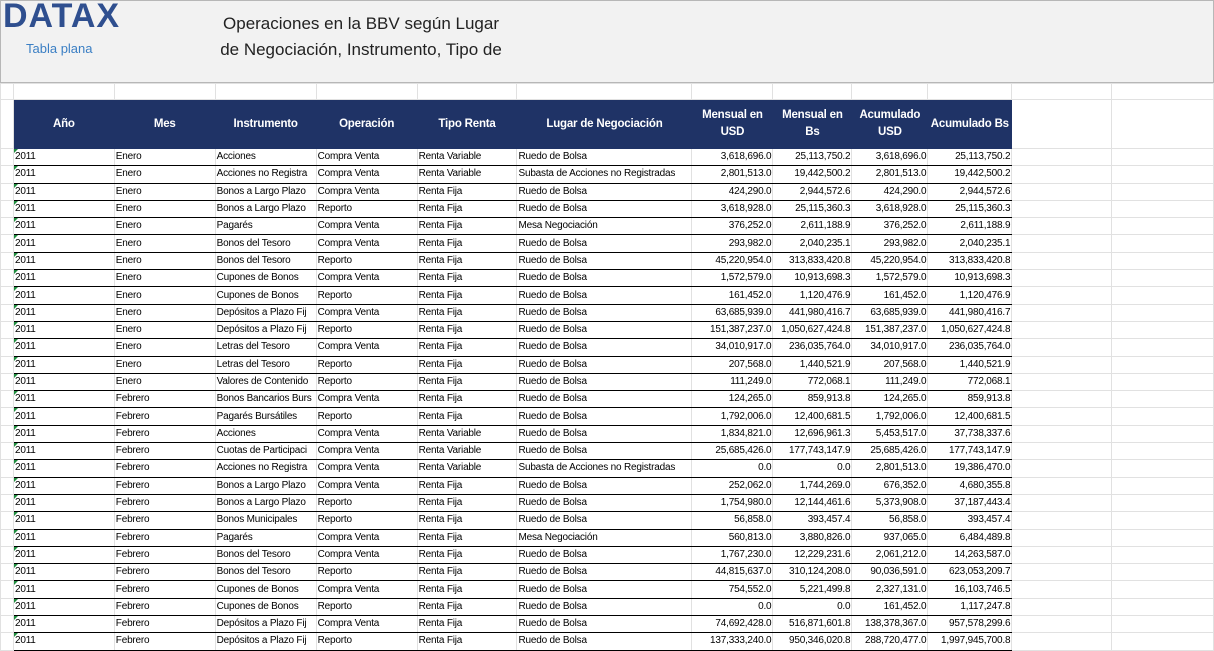  What do you see at coordinates (890, 572) in the screenshot?
I see `cell: 90,036,591.0` at bounding box center [890, 572].